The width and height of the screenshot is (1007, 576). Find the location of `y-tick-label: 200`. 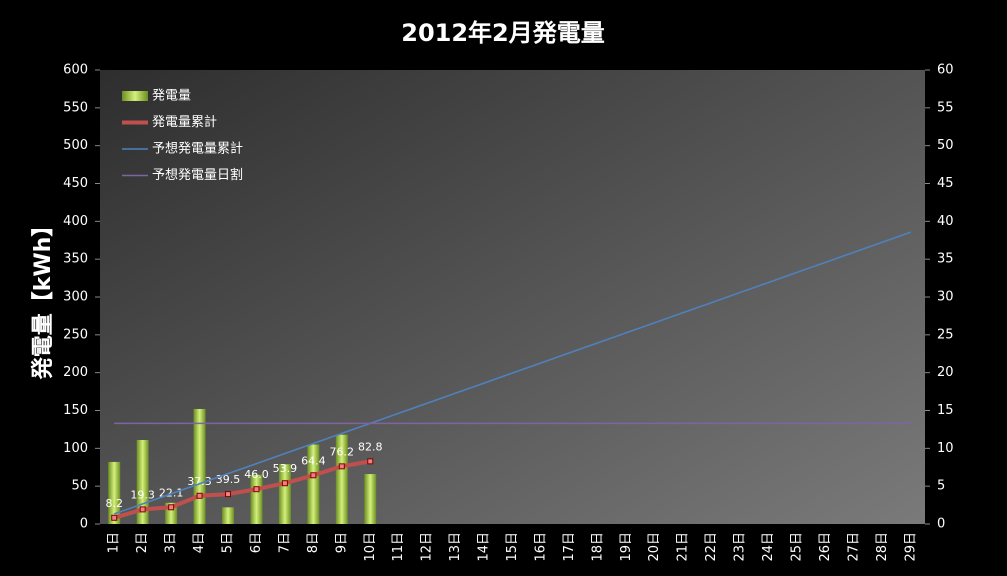

y-tick-label: 200 is located at coordinates (75, 372).